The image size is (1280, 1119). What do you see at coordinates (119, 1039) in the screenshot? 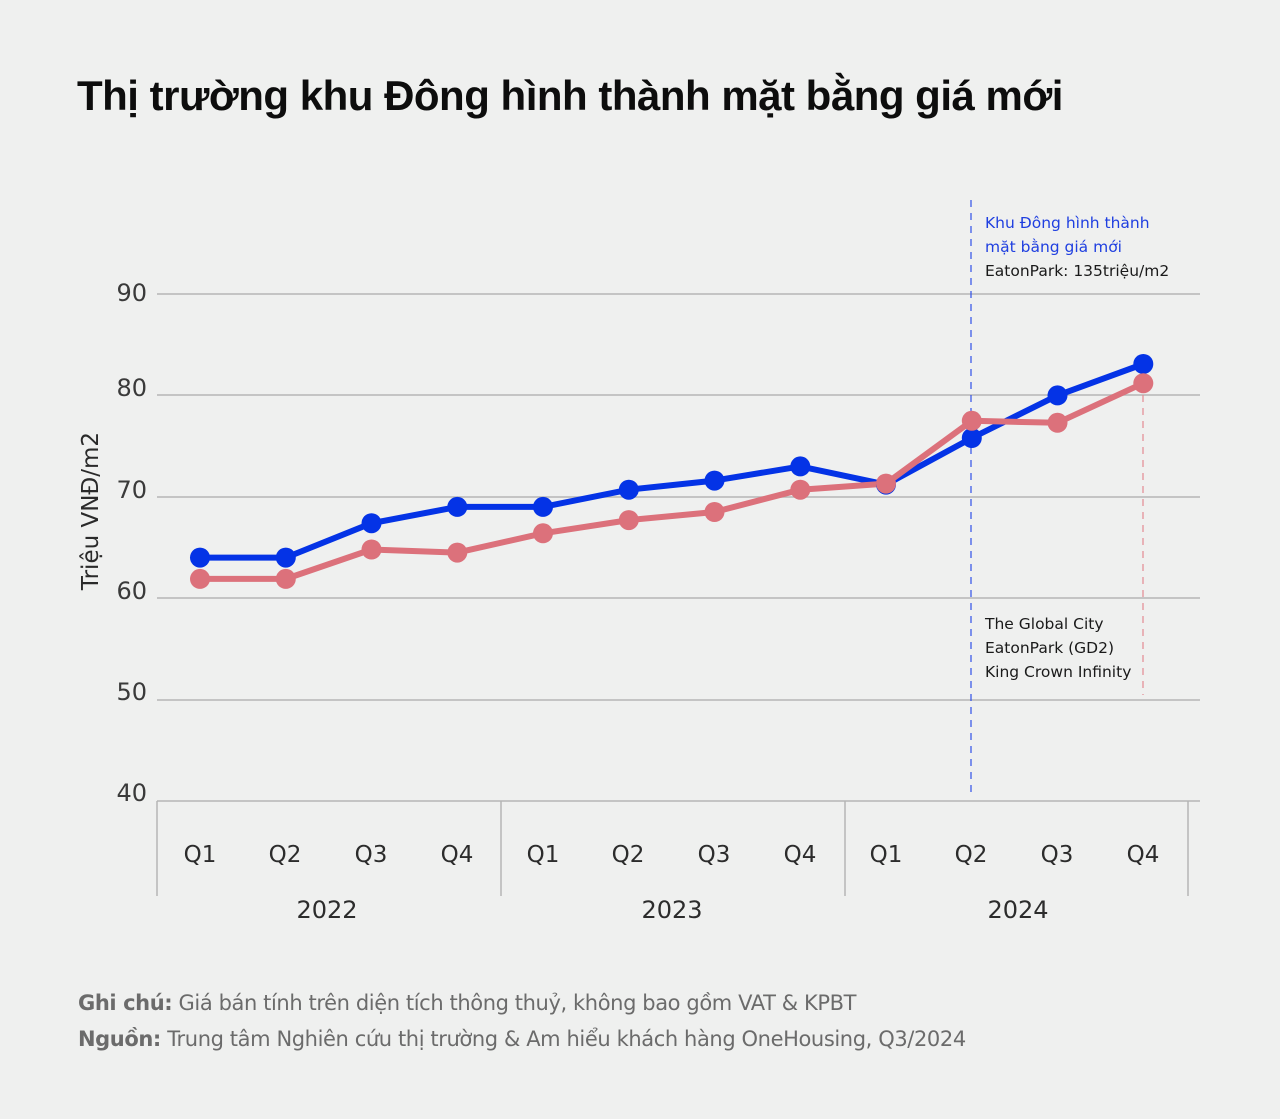
I see `source-label: Nguồn:` at bounding box center [119, 1039].